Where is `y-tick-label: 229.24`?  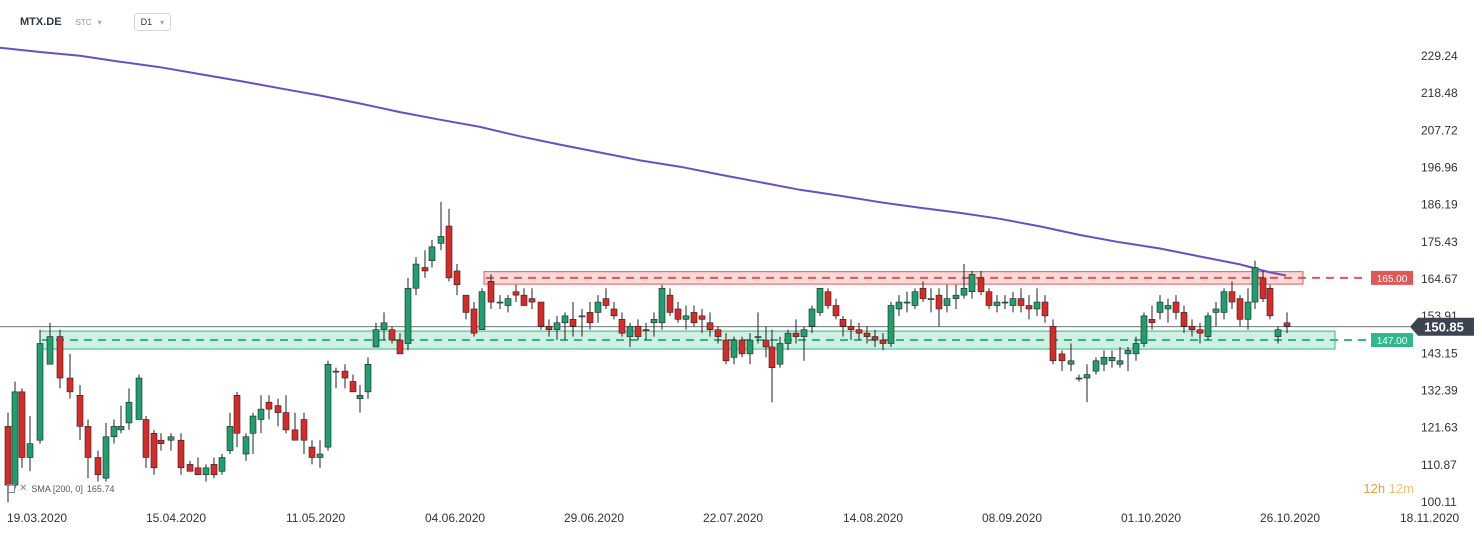
y-tick-label: 229.24 is located at coordinates (1439, 56).